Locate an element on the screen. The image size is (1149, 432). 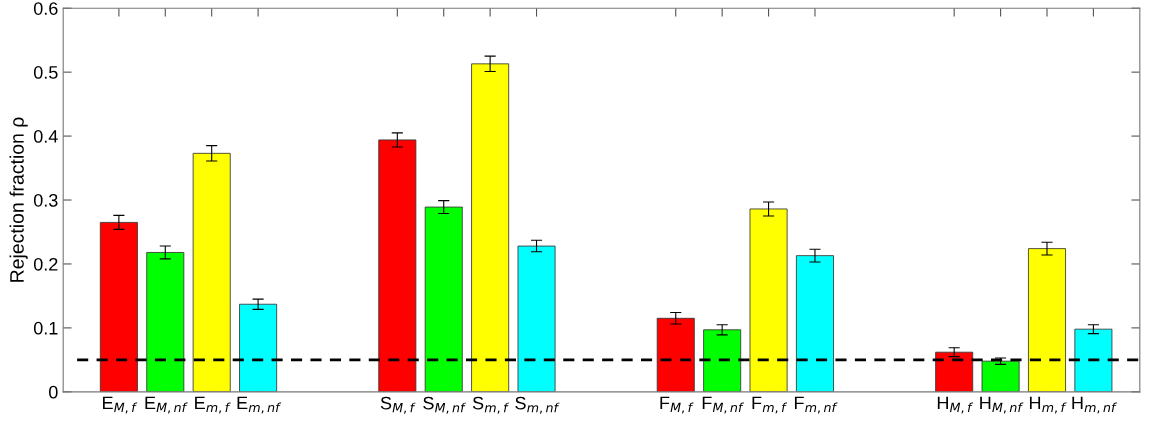
x-tick-label: E$_{m,nf}$ is located at coordinates (259, 405).